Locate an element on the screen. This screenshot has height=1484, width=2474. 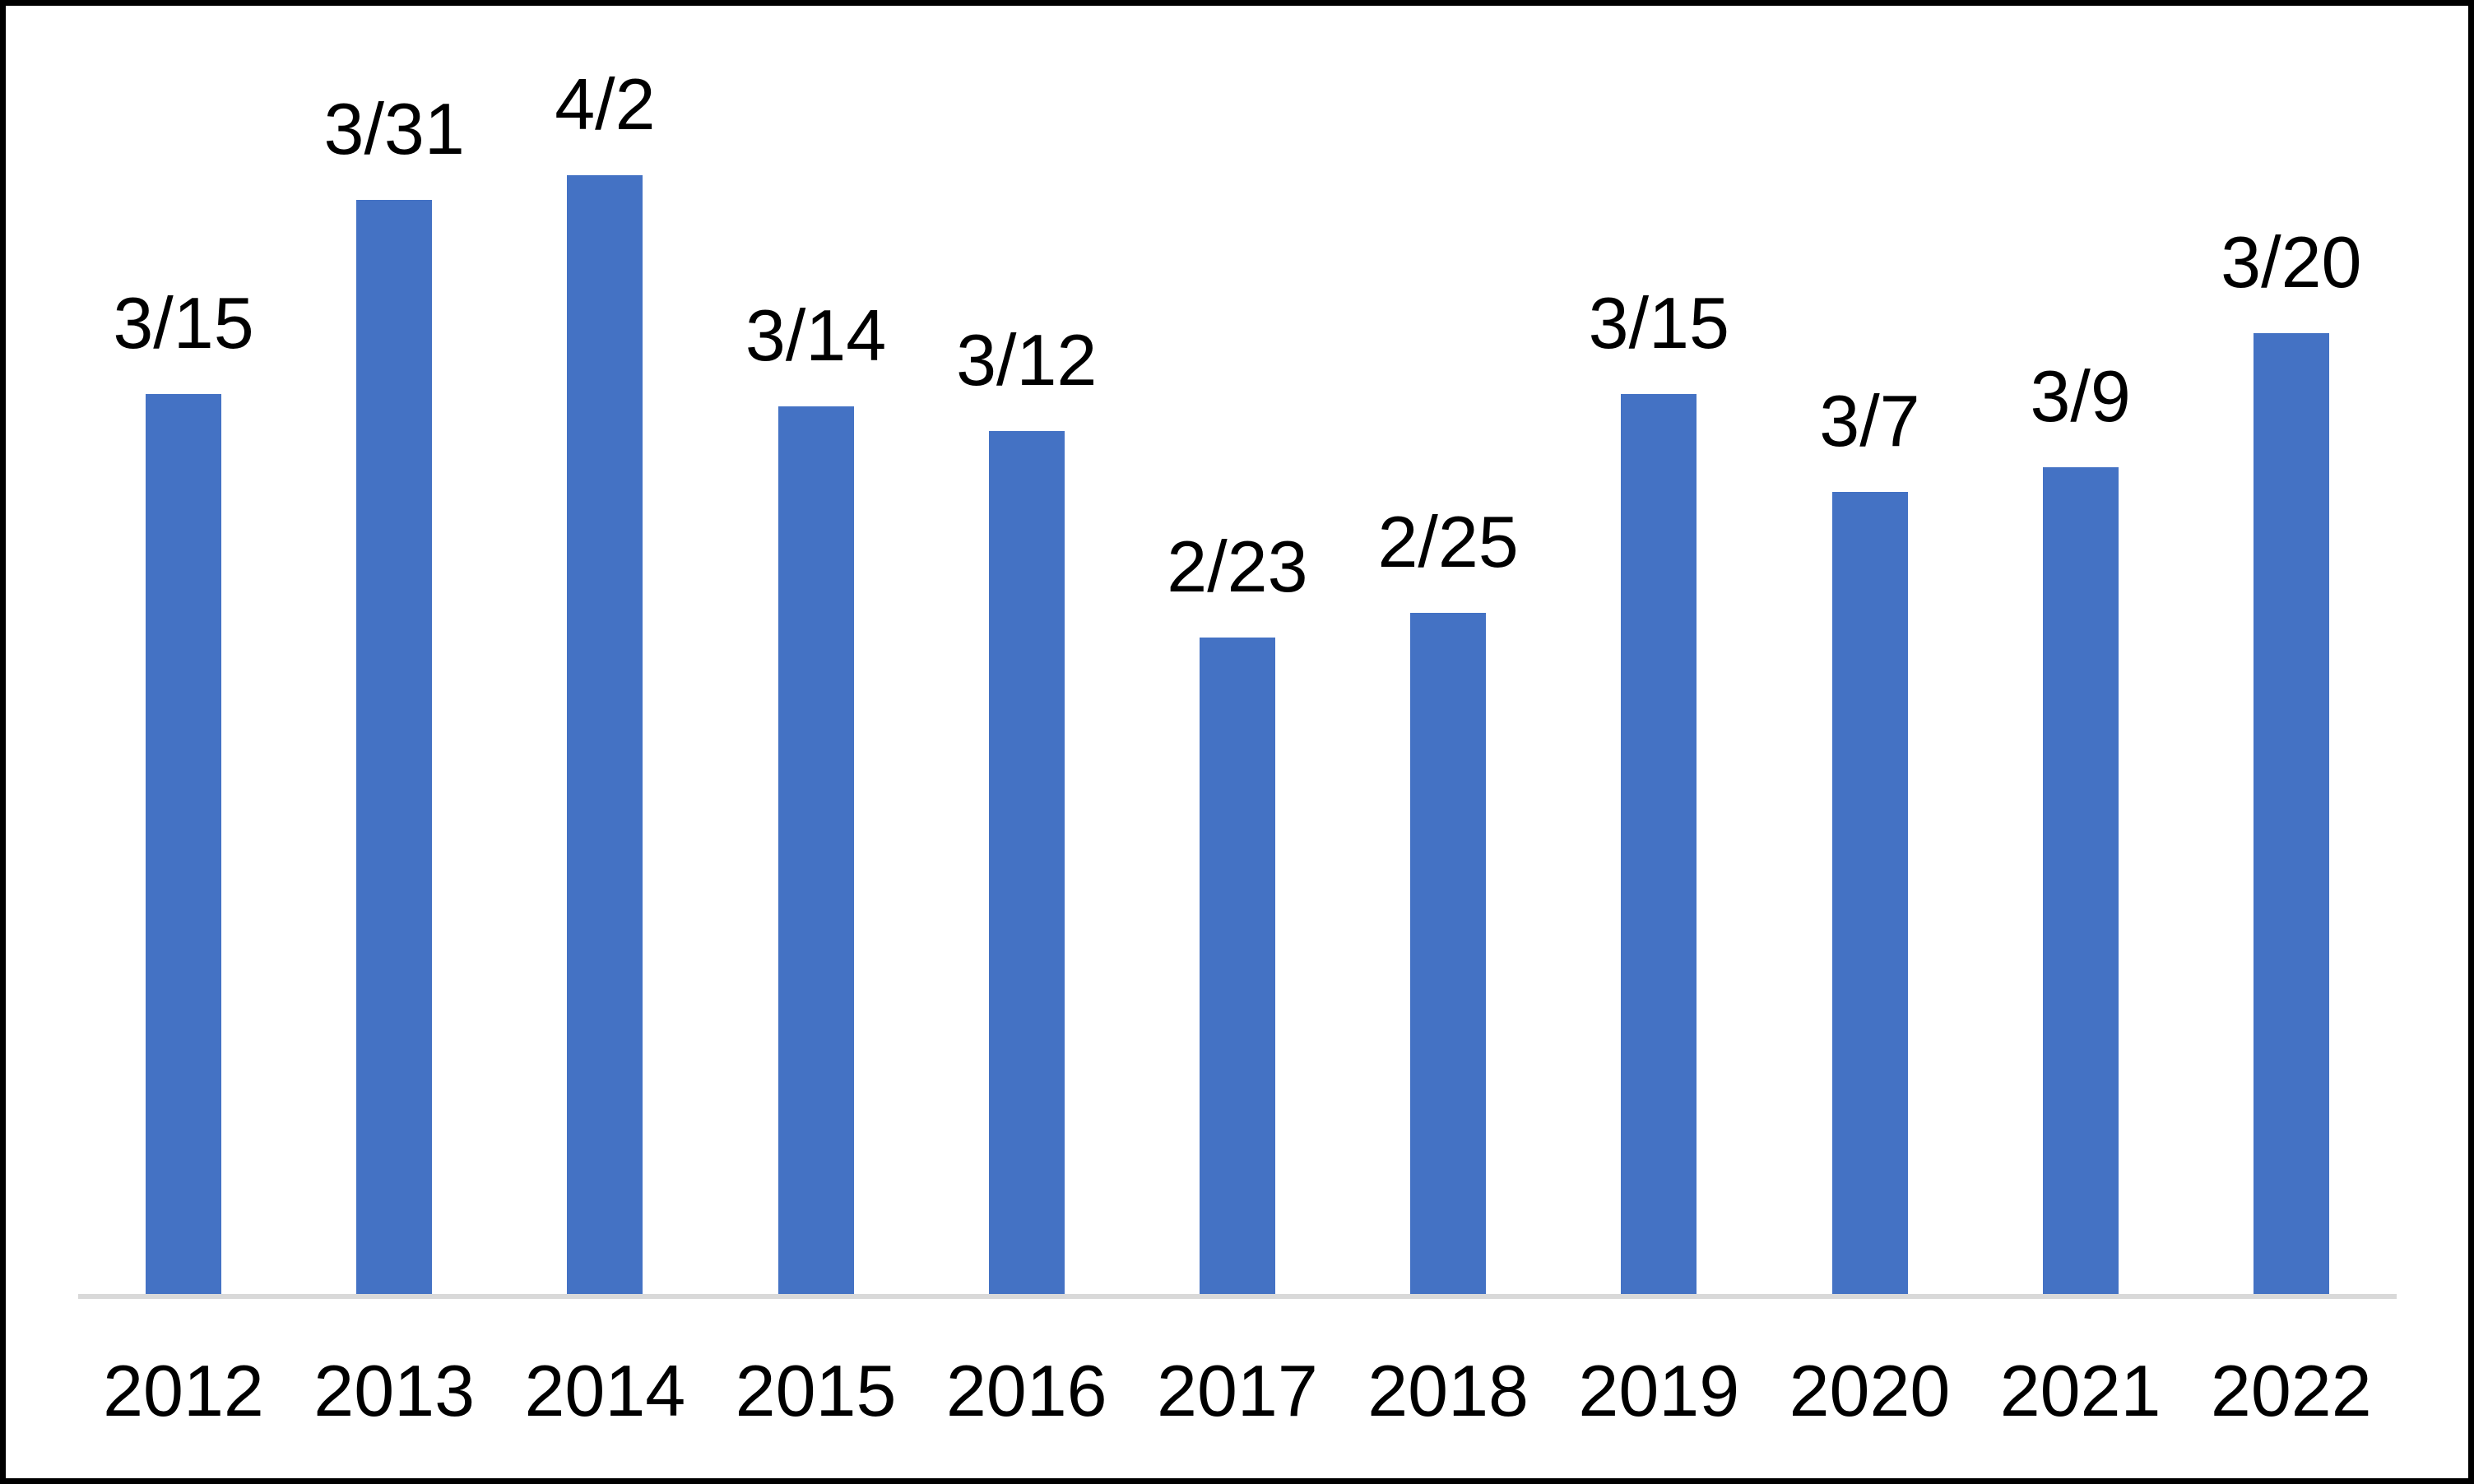
bar-2015 is located at coordinates (815, 850).